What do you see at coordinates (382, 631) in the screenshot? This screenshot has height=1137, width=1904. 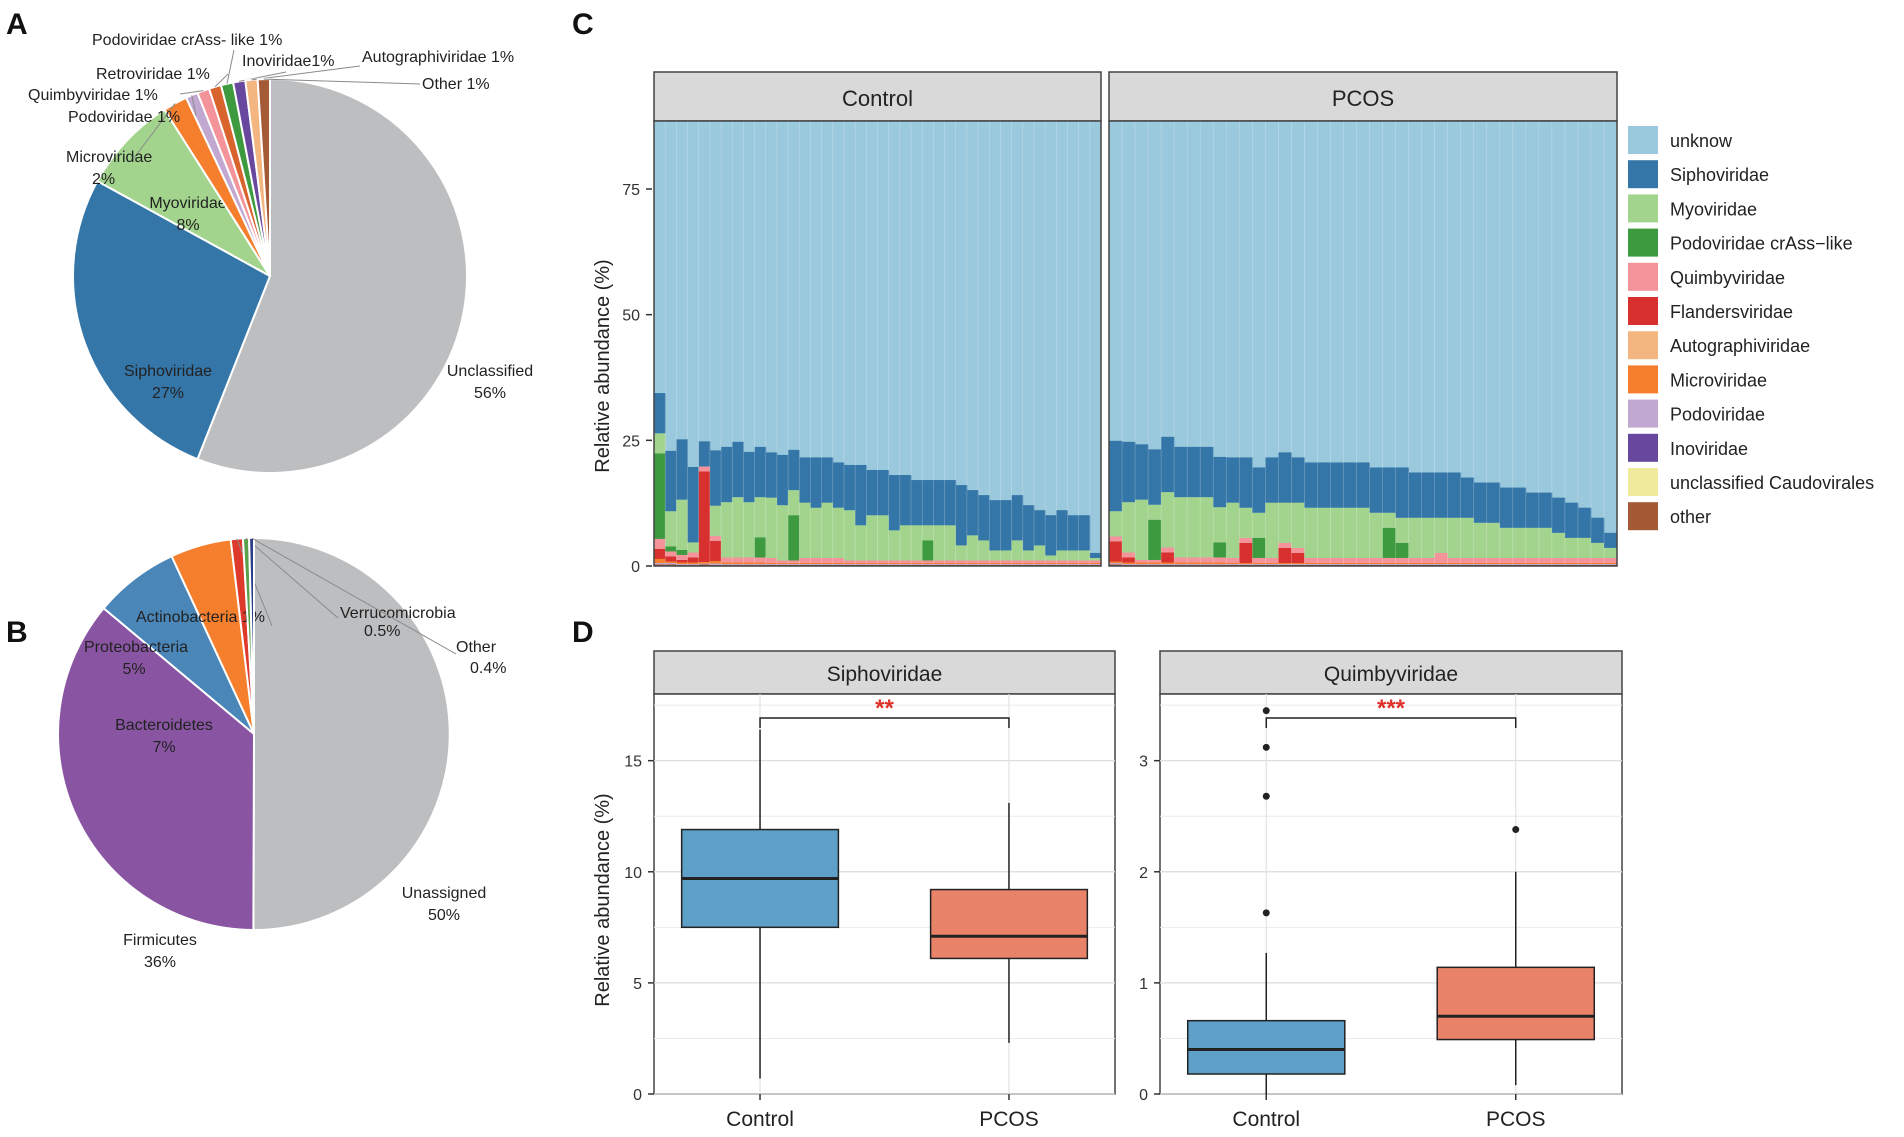 I see `slice-percent: 0.5%` at bounding box center [382, 631].